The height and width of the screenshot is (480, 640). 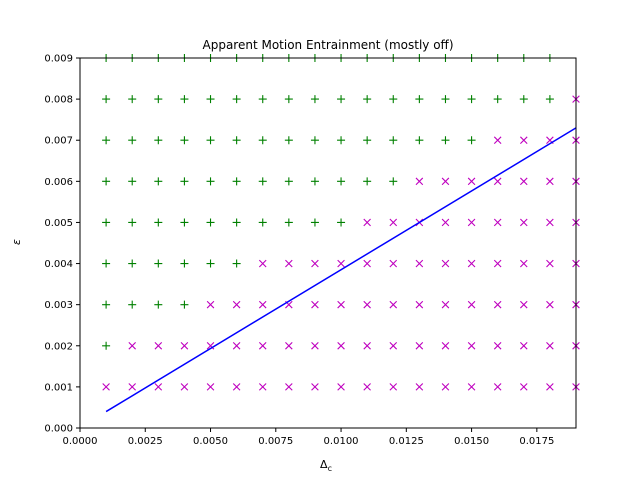 I want to click on y-tick-label: 0.004, so click(x=58, y=264).